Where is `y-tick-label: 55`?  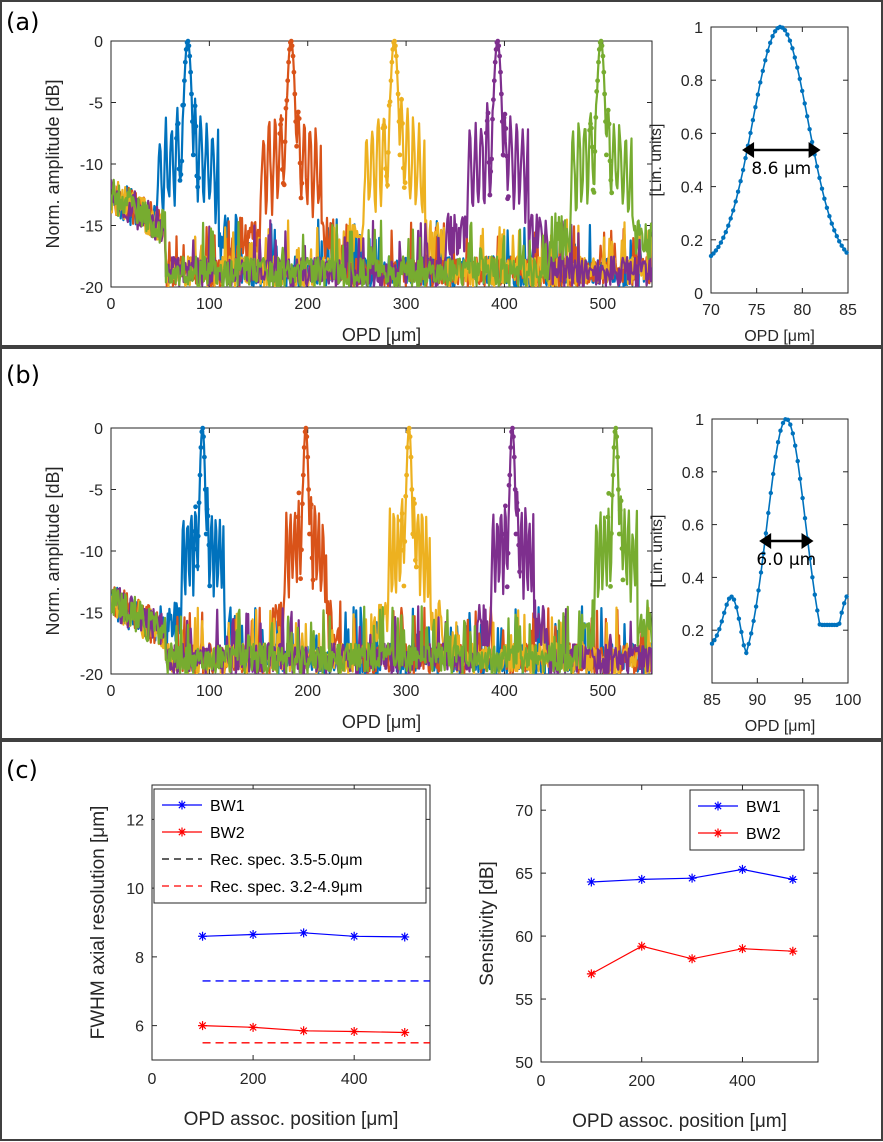 y-tick-label: 55 is located at coordinates (524, 1000).